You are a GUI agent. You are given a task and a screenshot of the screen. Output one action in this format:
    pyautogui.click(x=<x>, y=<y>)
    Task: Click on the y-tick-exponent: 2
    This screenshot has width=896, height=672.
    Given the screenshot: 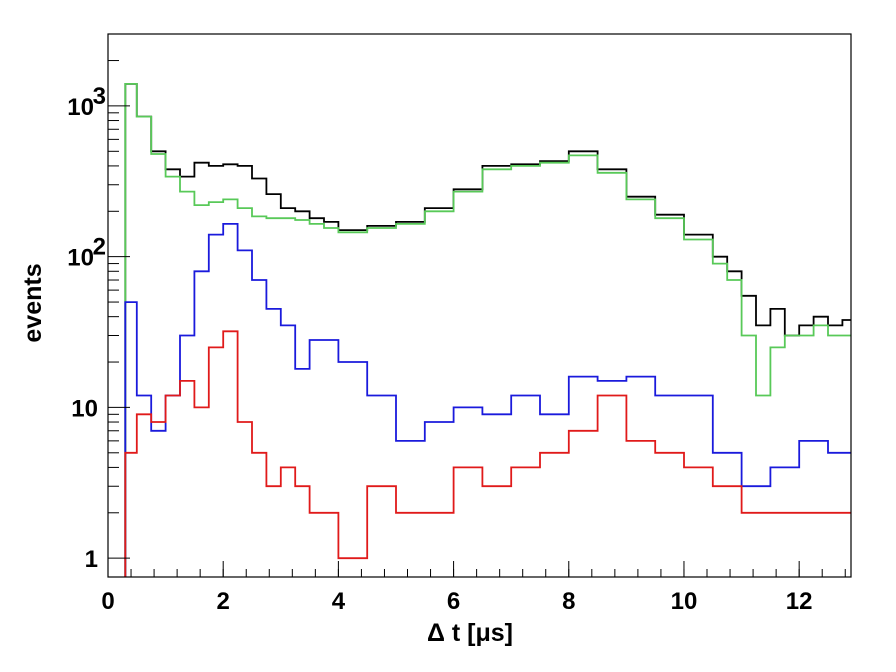 What is the action you would take?
    pyautogui.click(x=99, y=247)
    